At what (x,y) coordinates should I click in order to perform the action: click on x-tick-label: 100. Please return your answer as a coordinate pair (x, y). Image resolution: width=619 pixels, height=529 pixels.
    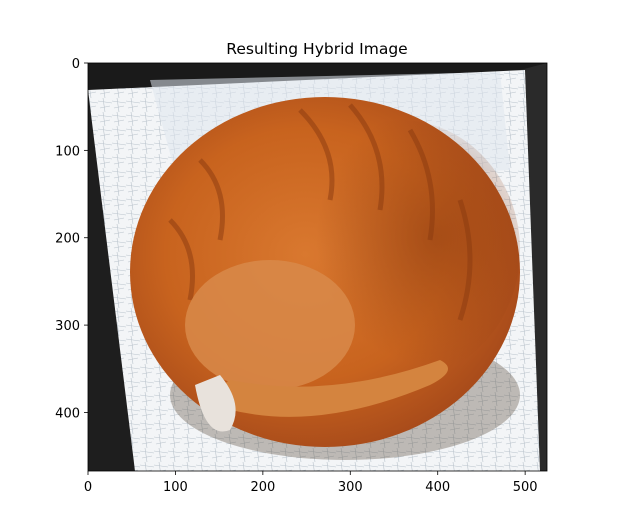
    Looking at the image, I should click on (175, 487).